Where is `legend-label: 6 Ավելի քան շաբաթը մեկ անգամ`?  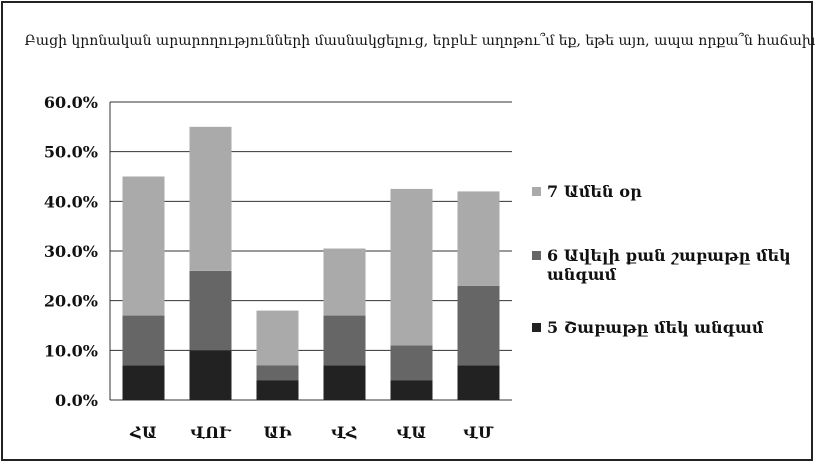 legend-label: 6 Ավելի քան շաբաթը մեկ անգամ is located at coordinates (669, 265).